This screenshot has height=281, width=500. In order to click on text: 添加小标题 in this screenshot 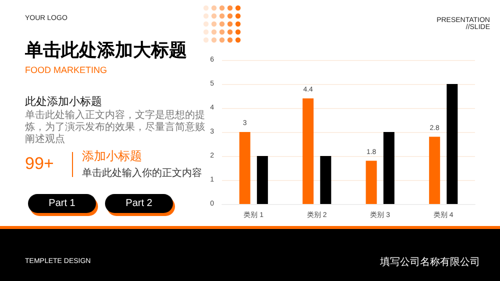, I will do `click(112, 156)`.